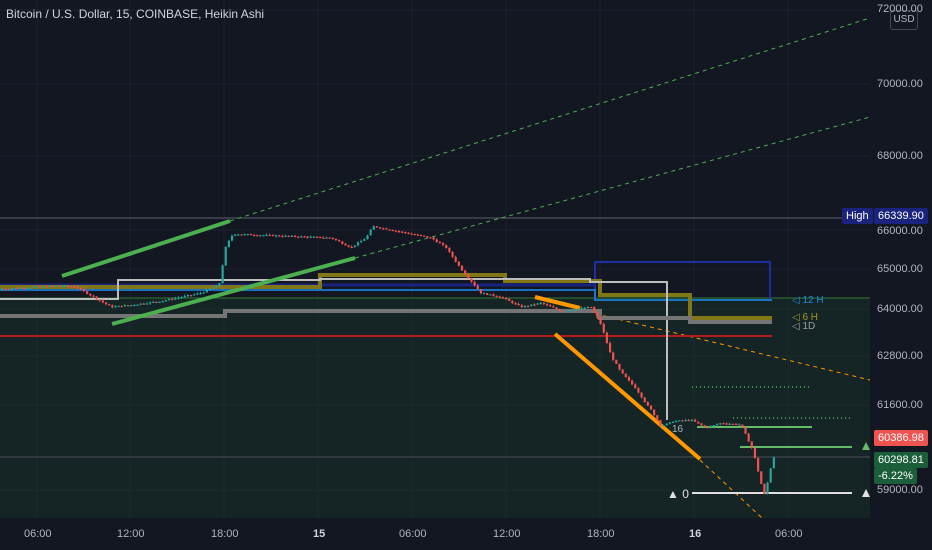  I want to click on orange-trendline-top, so click(557, 302).